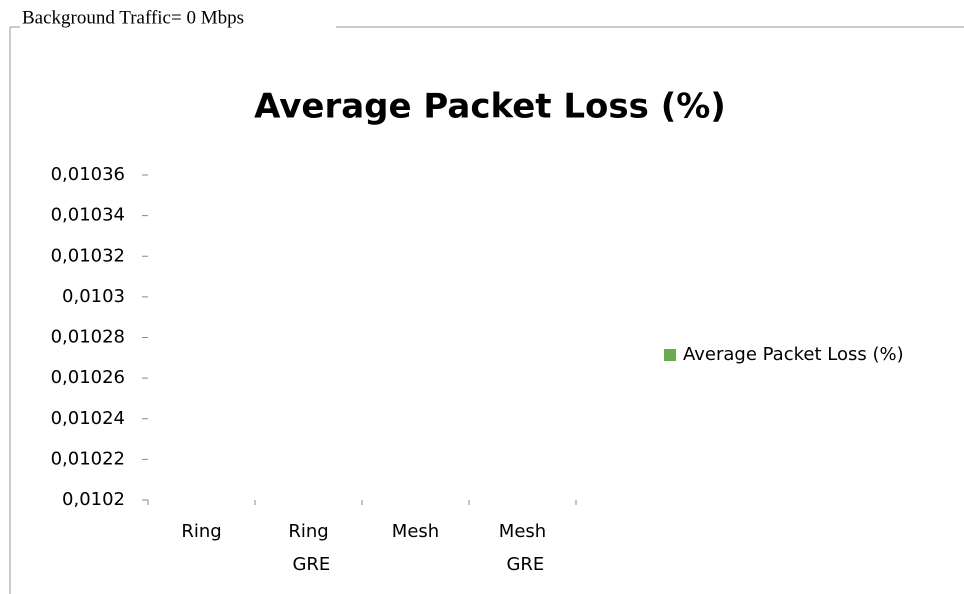  Describe the element at coordinates (133, 17) in the screenshot. I see `header-title: Background Traffic= 0 Mbps` at that location.